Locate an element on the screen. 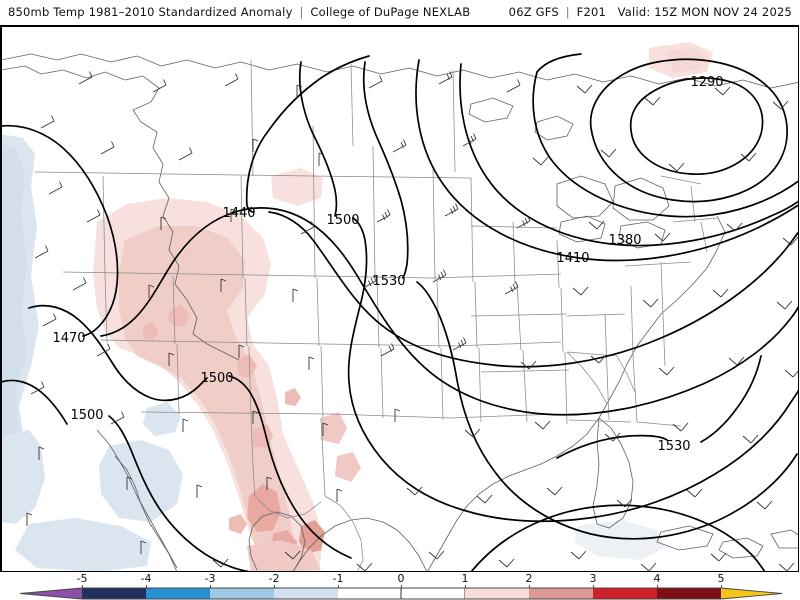 The image size is (800, 600). colorbar-tick-label: -4 is located at coordinates (146, 578).